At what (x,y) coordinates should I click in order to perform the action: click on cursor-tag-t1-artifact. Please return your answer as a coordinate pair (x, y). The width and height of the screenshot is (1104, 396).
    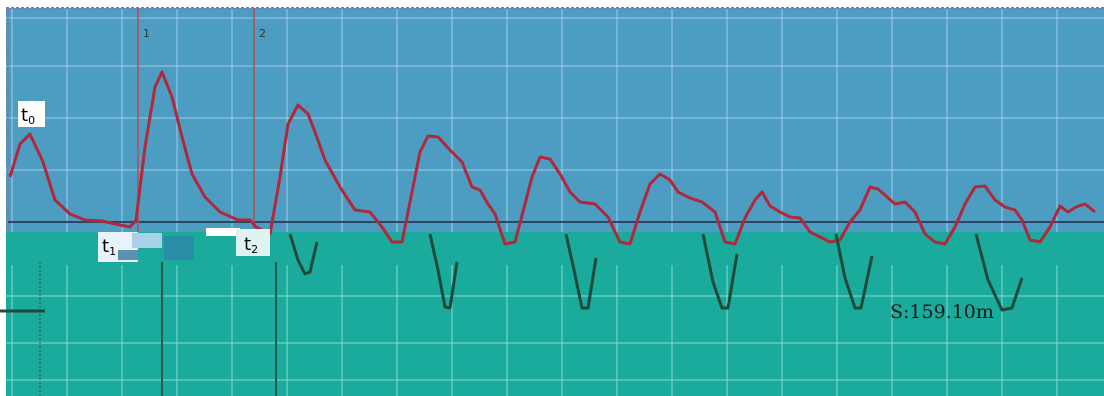
    Looking at the image, I should click on (147, 240).